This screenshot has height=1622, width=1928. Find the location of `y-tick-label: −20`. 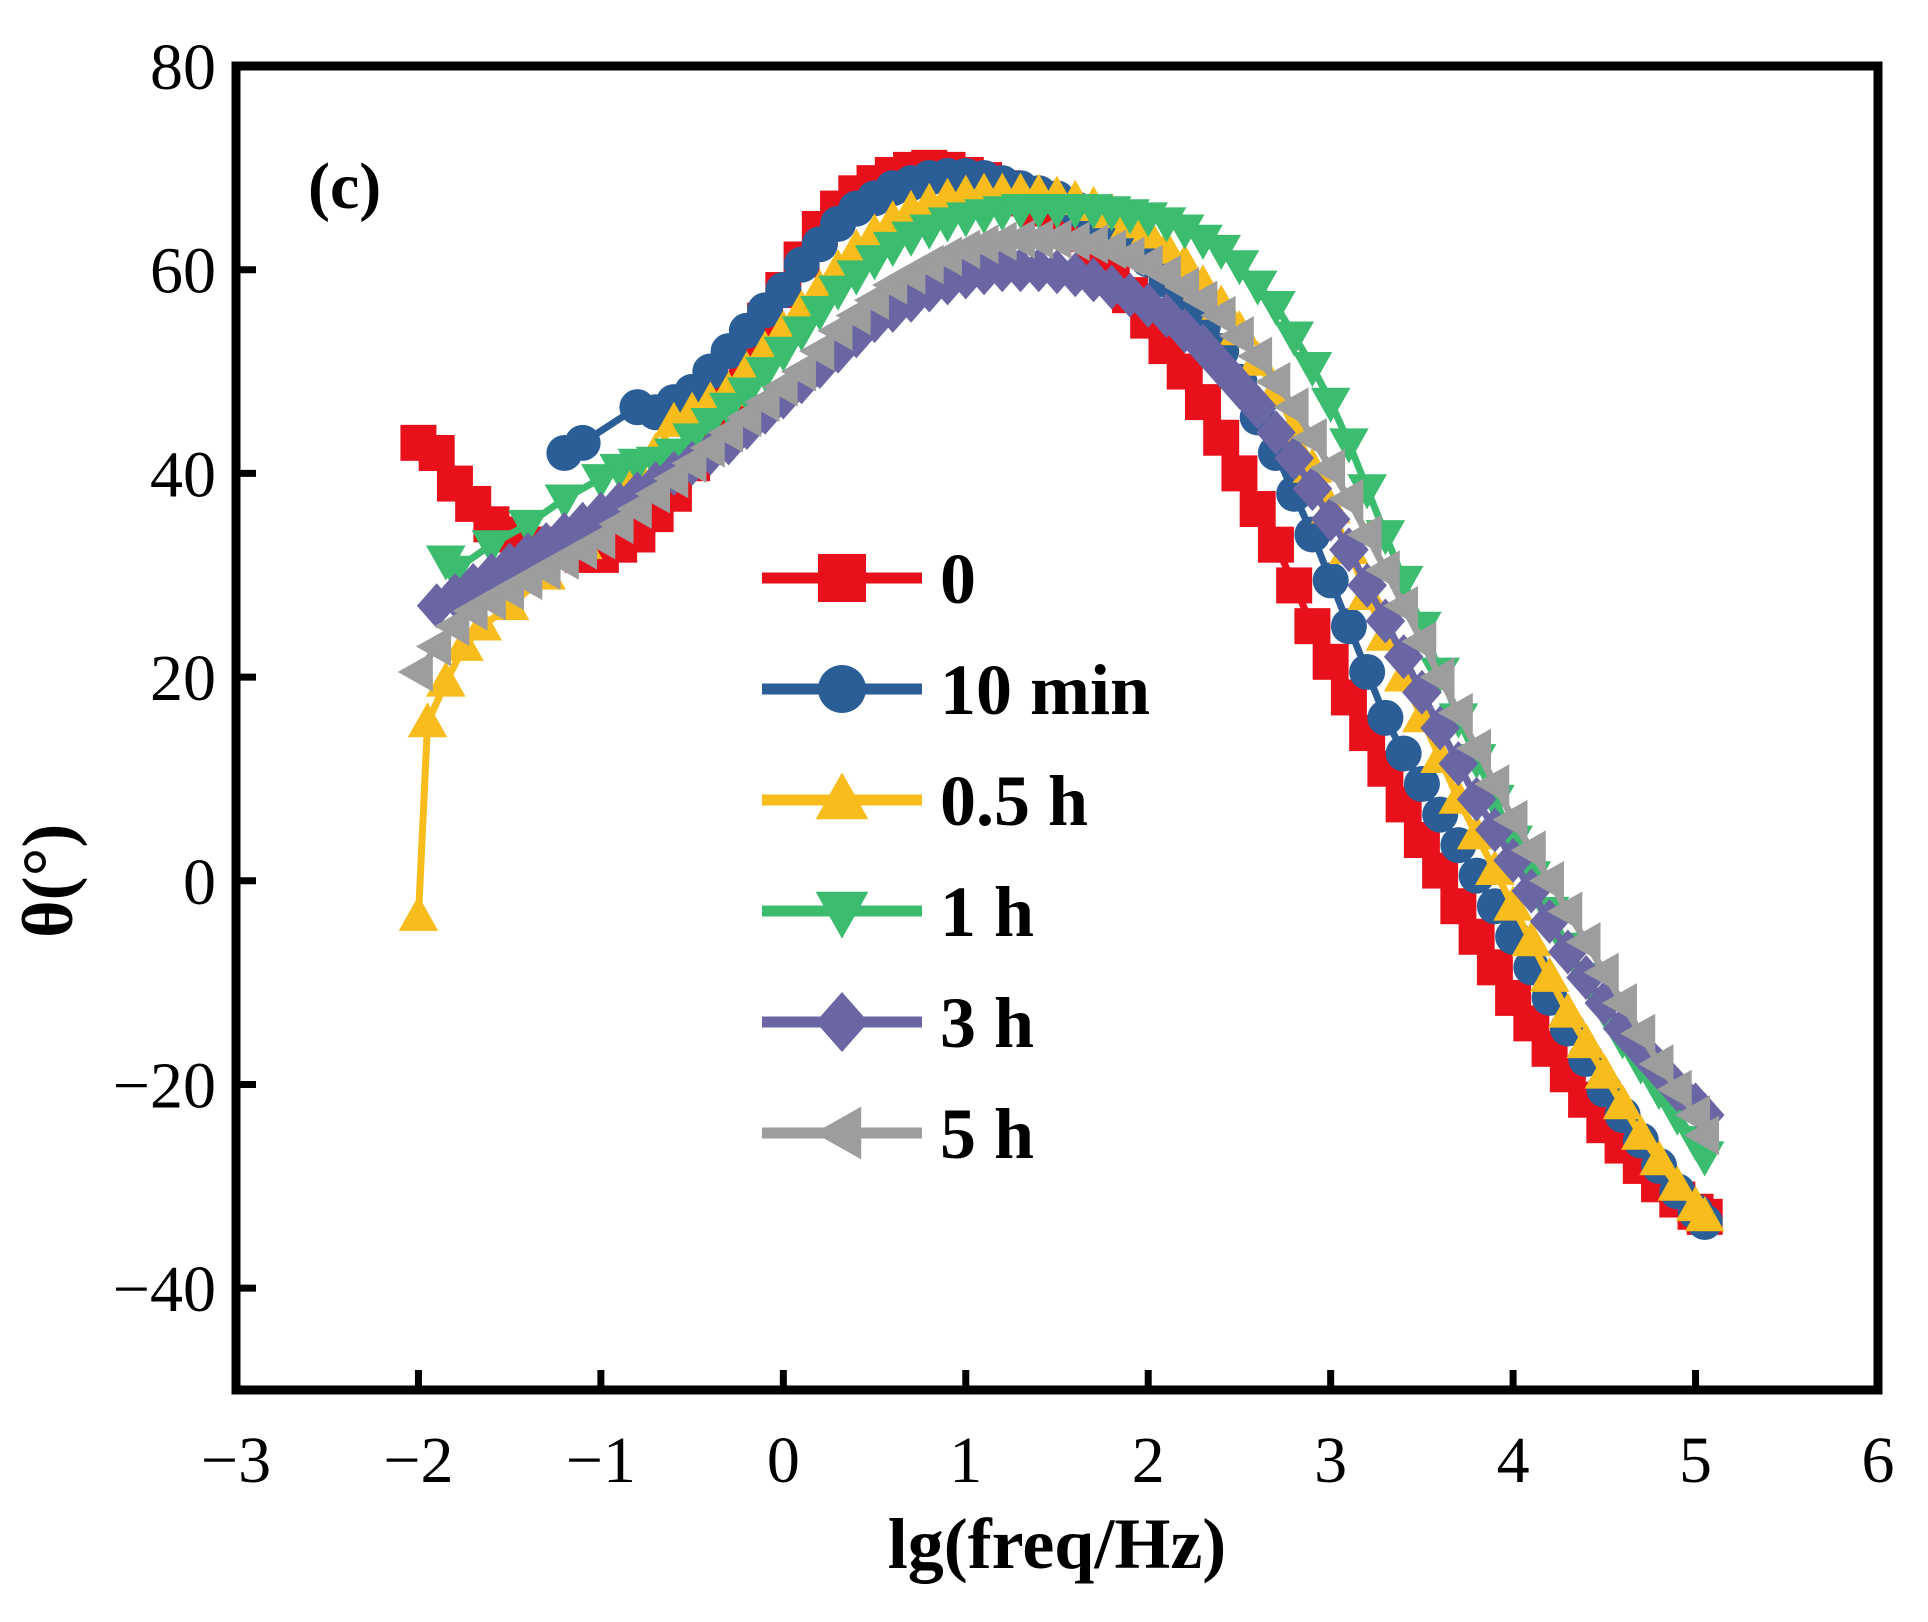

y-tick-label: −20 is located at coordinates (164, 1085).